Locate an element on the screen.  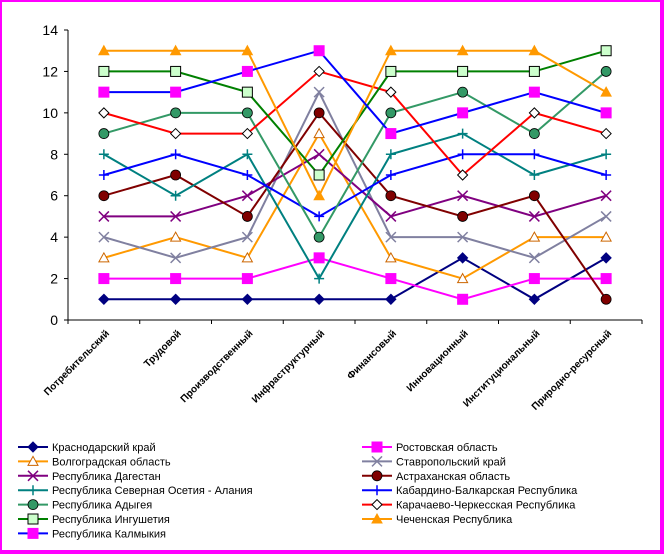
x-category-label: Потребительский is located at coordinates (77, 363).